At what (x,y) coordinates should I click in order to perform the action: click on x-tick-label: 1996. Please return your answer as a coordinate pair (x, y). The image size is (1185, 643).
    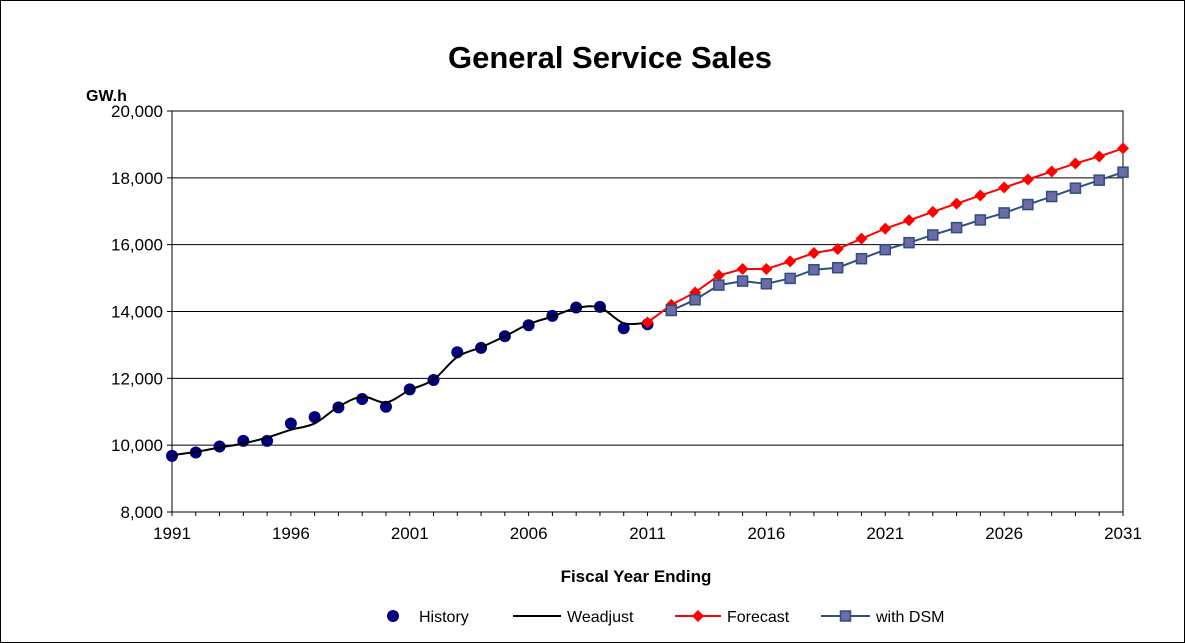
    Looking at the image, I should click on (291, 533).